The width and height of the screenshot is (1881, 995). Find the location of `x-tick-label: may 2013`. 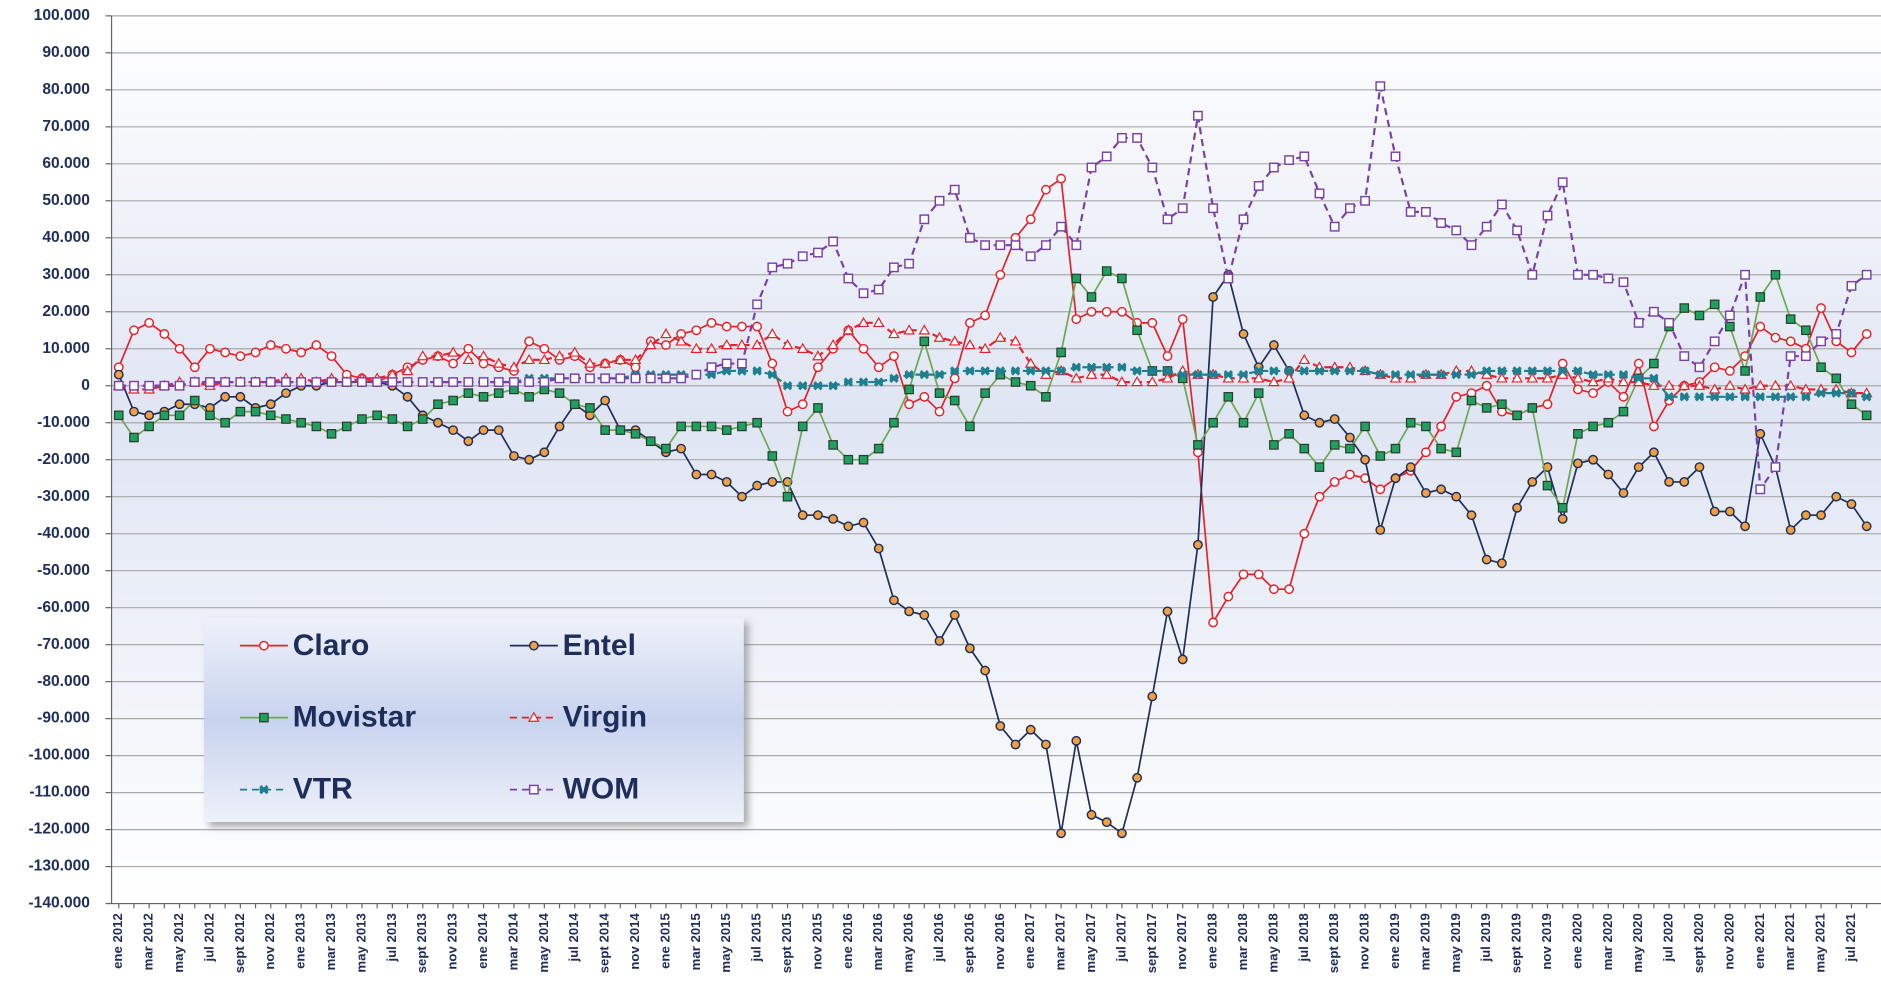

x-tick-label: may 2013 is located at coordinates (360, 942).